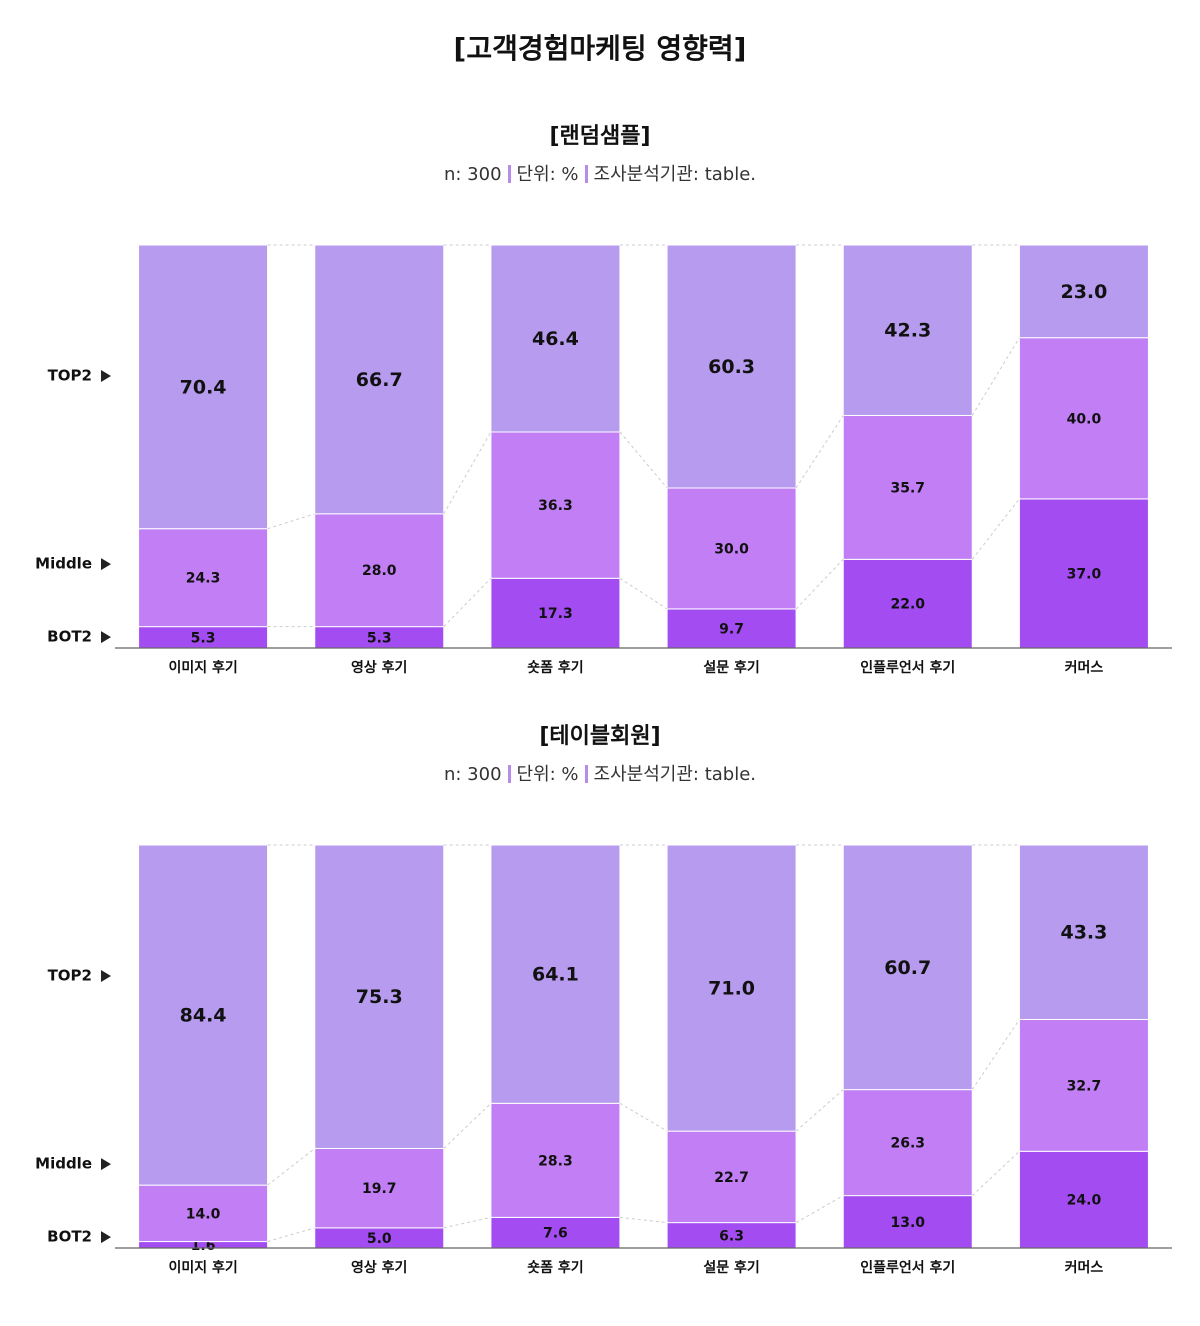  I want to click on value-label: 23.0, so click(1083, 292).